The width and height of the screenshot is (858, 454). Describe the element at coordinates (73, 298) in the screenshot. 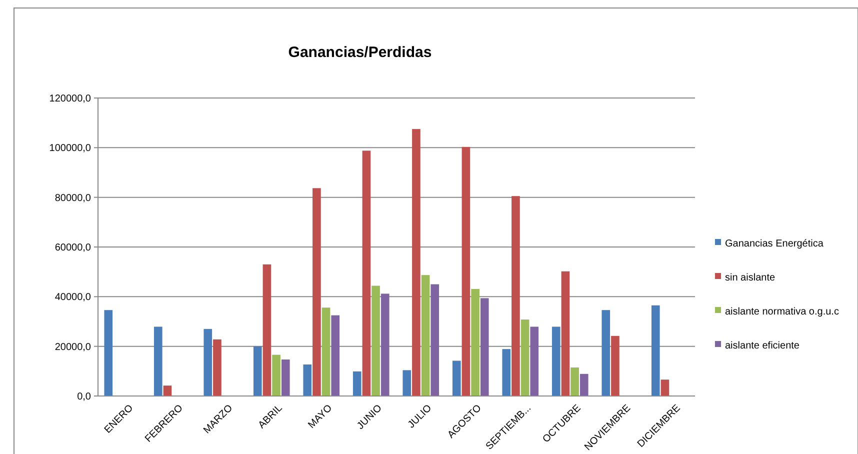

I see `y-tick-label: 40000,0` at that location.